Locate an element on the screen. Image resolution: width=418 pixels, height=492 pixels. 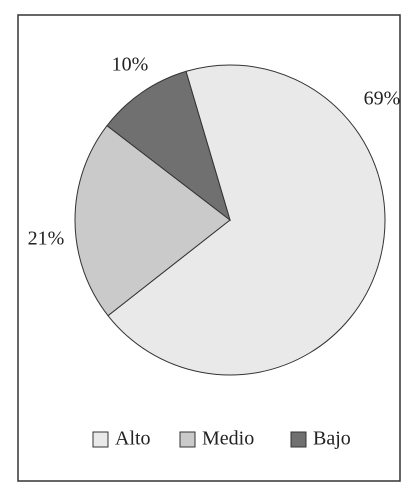
data-label: 69% is located at coordinates (382, 99).